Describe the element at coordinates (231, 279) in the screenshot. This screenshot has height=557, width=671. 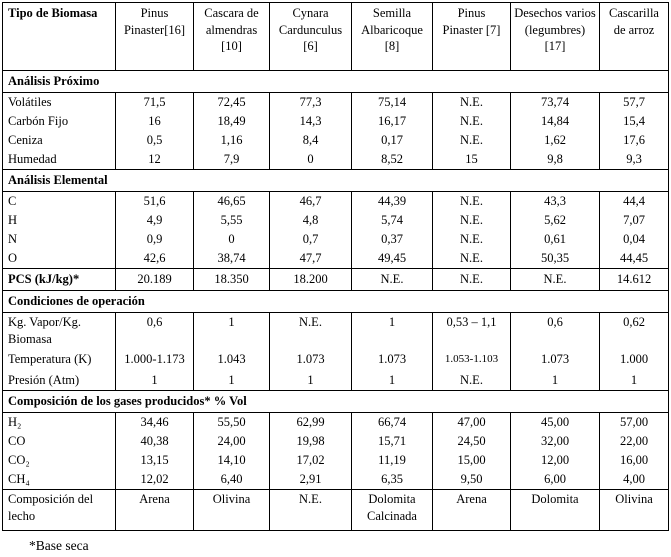
I see `cell: 18.350` at that location.